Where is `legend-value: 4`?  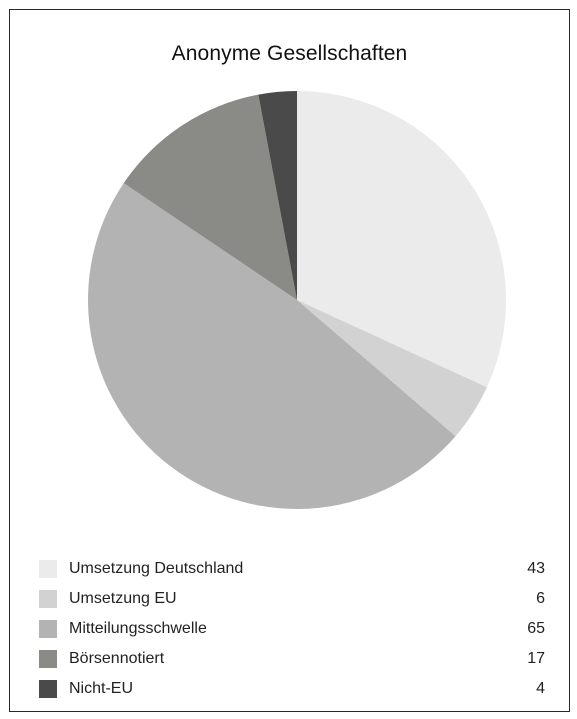
legend-value: 4 is located at coordinates (540, 688).